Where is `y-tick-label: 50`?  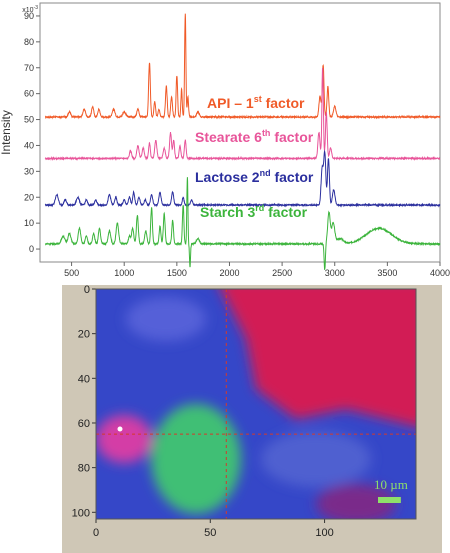 y-tick-label: 50 is located at coordinates (29, 120).